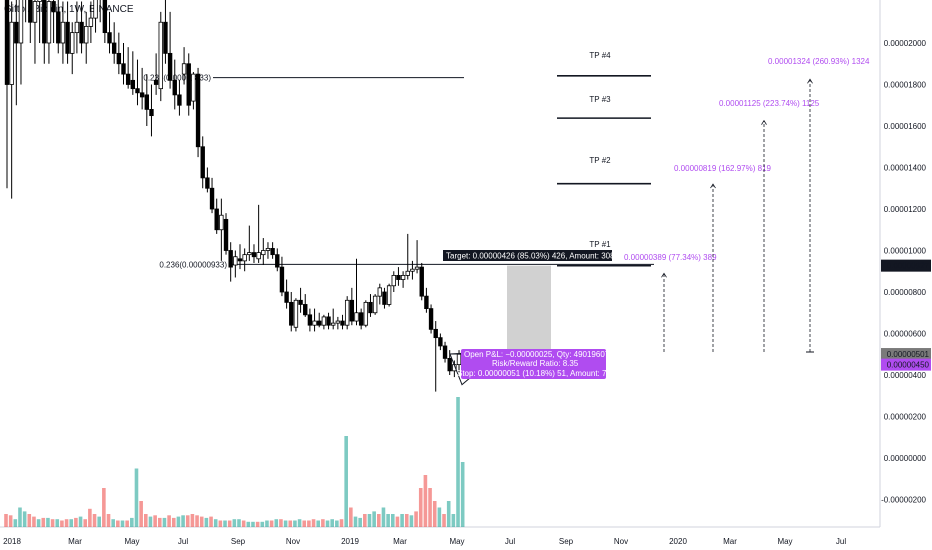  What do you see at coordinates (293, 541) in the screenshot?
I see `x-tick-label: Nov` at bounding box center [293, 541].